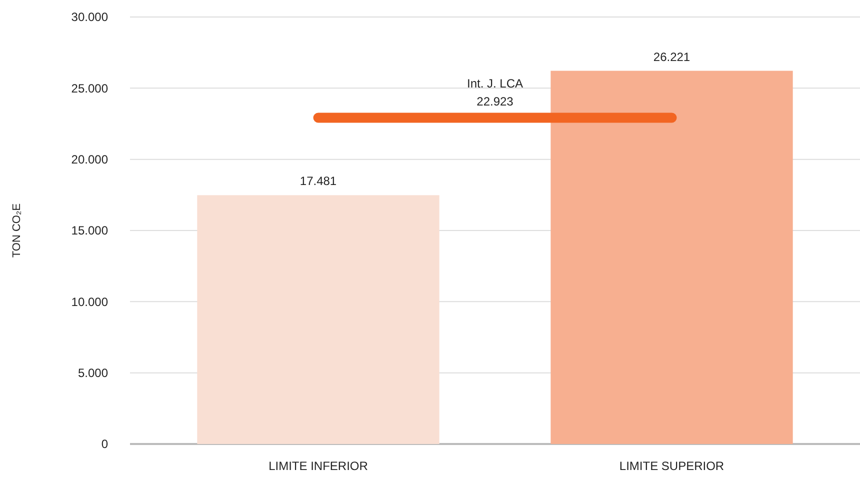 Image resolution: width=860 pixels, height=477 pixels. What do you see at coordinates (318, 181) in the screenshot?
I see `data-label: 17.481` at bounding box center [318, 181].